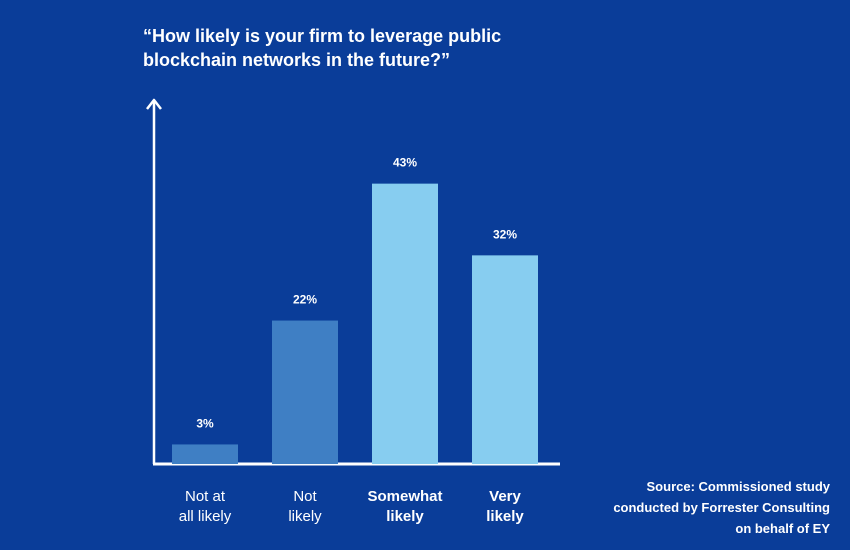  I want to click on source-line: Source: Commissioned study, so click(738, 486).